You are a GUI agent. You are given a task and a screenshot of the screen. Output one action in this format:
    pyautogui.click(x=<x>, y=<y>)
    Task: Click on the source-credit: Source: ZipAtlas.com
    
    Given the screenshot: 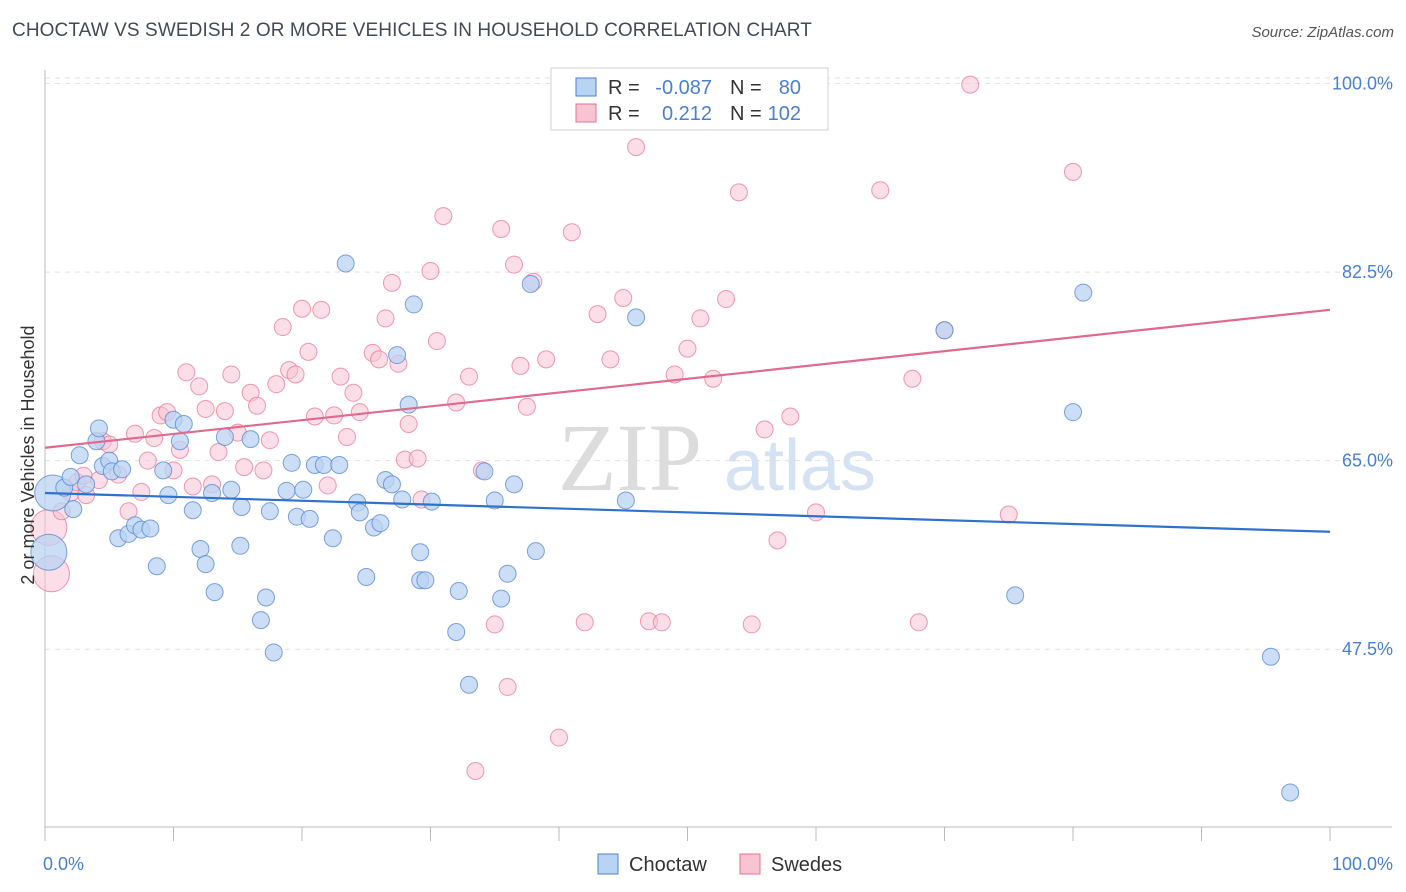 What is the action you would take?
    pyautogui.click(x=1322, y=32)
    